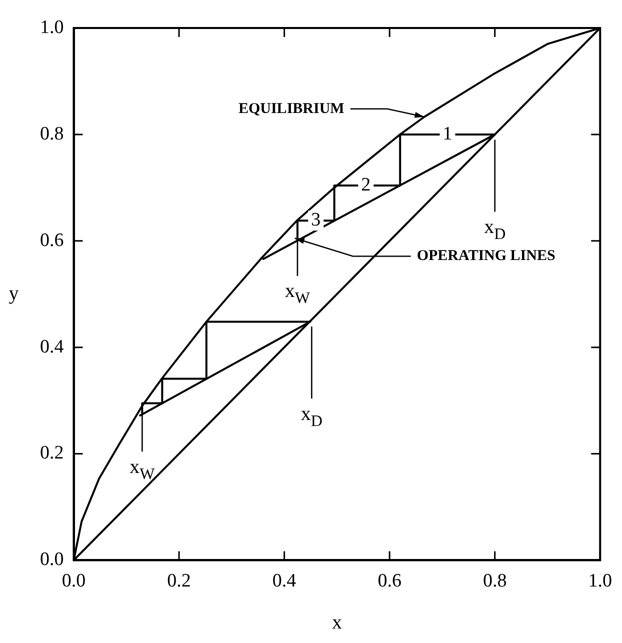 The image size is (622, 643). Describe the element at coordinates (486, 256) in the screenshot. I see `annotation: OPERATING LINES` at that location.